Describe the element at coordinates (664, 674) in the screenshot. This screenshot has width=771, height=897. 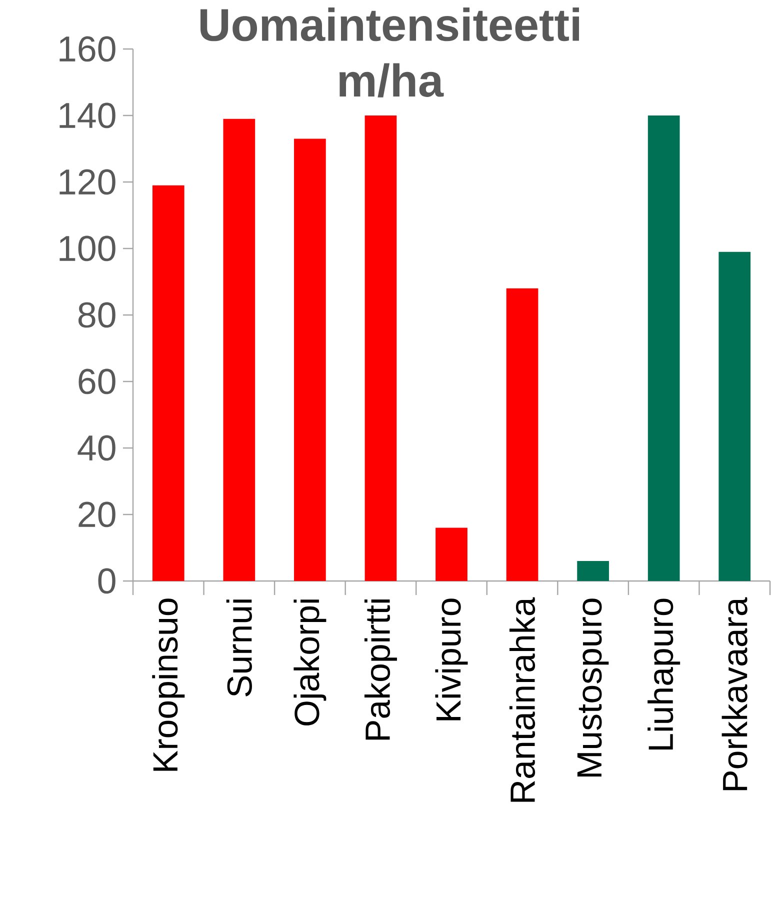
I see `x-tick-label: Liuhapuro` at that location.